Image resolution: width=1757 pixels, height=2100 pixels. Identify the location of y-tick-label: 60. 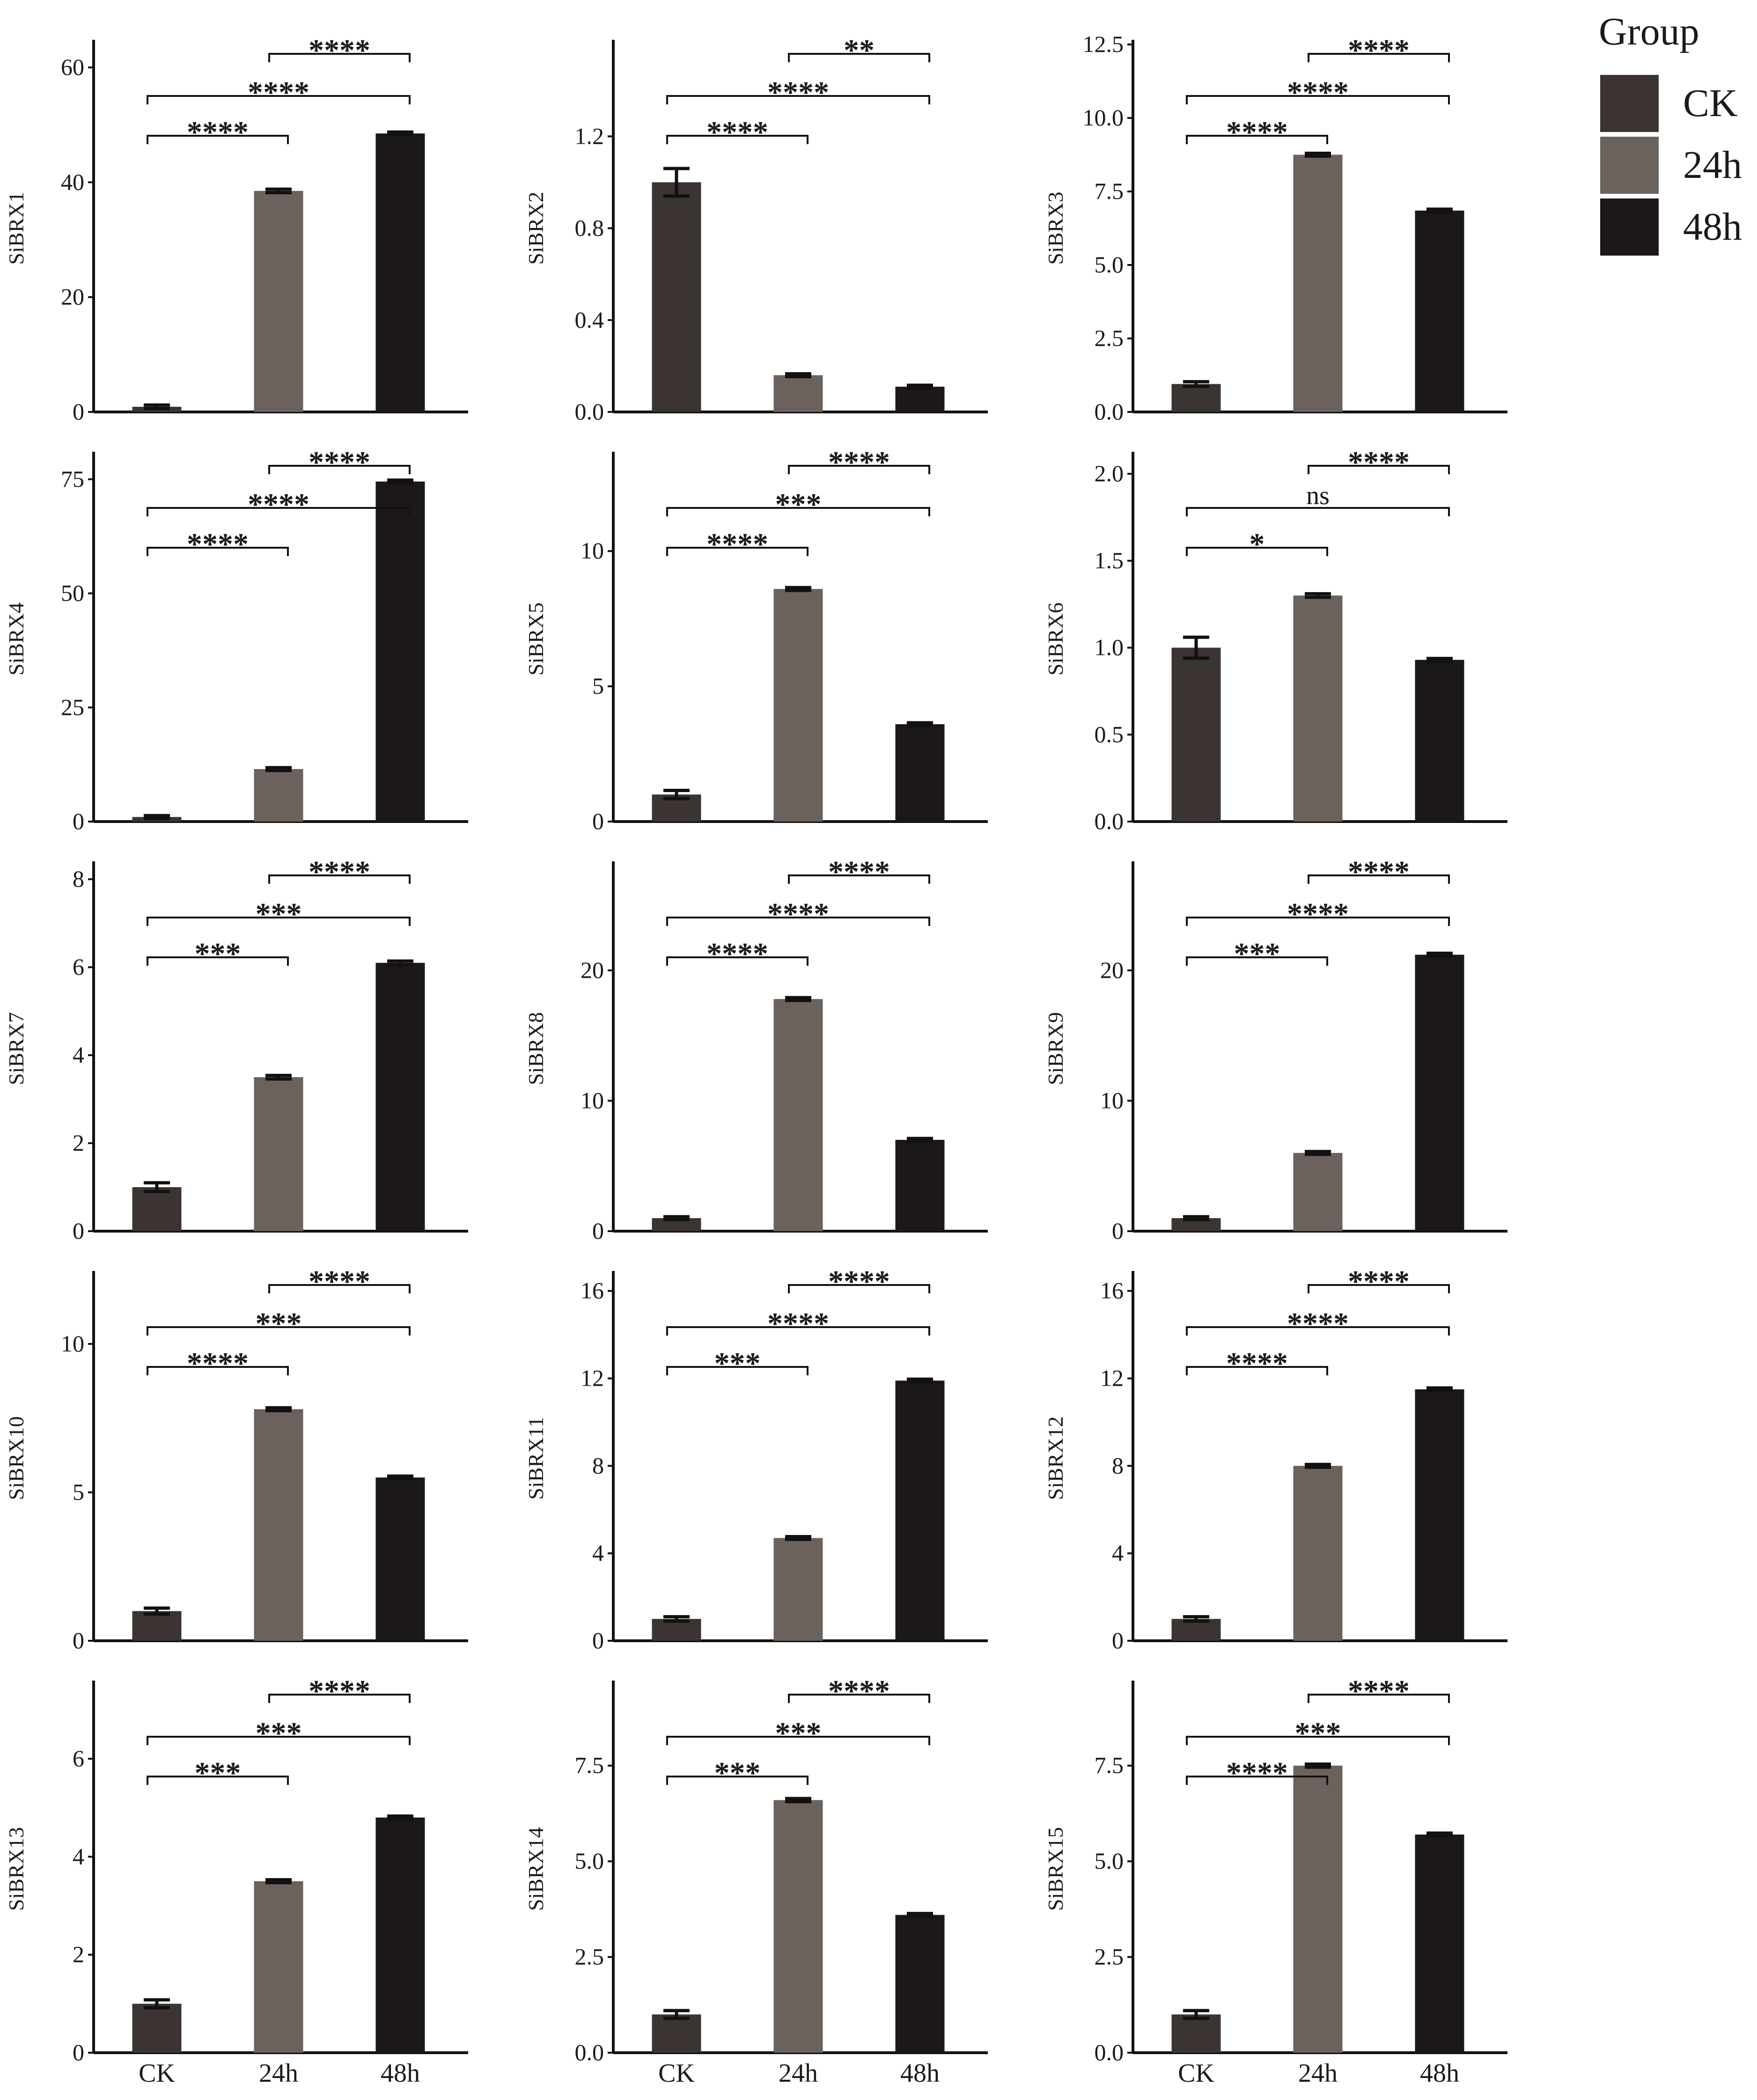
(72, 67).